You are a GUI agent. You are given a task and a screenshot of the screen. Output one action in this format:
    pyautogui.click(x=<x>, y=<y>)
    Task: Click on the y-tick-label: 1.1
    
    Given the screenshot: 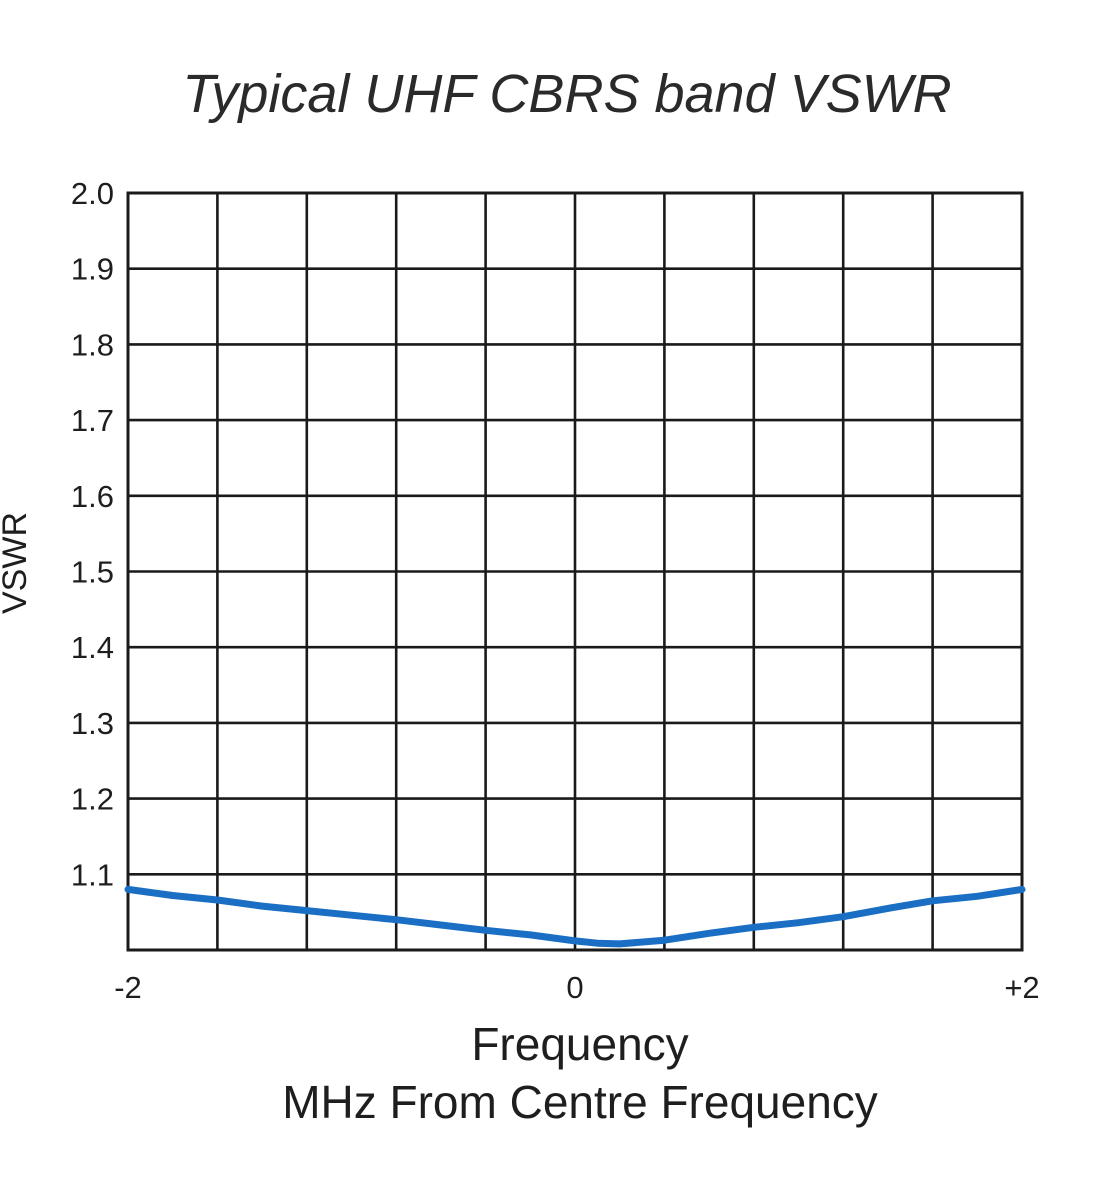 What is the action you would take?
    pyautogui.click(x=92, y=874)
    